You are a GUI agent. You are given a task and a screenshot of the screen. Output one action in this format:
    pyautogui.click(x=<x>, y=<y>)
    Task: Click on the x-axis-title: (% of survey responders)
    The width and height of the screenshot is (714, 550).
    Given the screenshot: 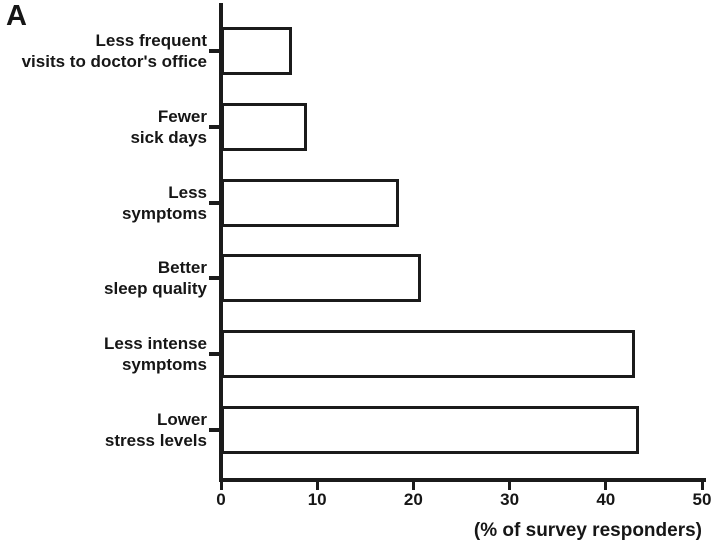 What is the action you would take?
    pyautogui.click(x=587, y=530)
    